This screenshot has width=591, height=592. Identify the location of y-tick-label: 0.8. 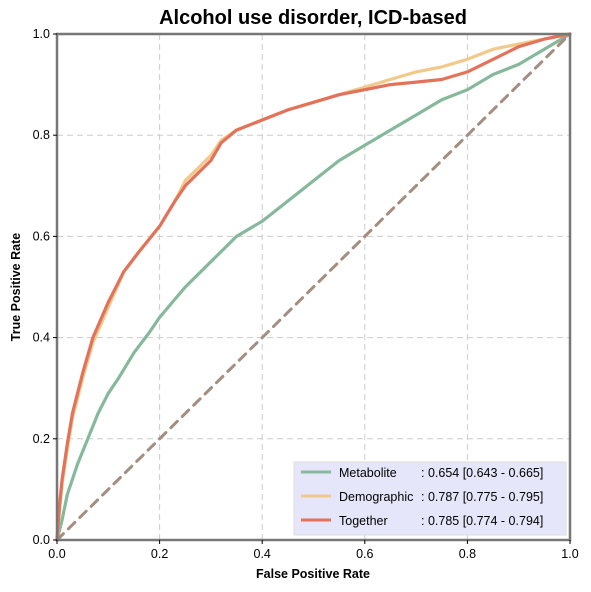
(41, 135).